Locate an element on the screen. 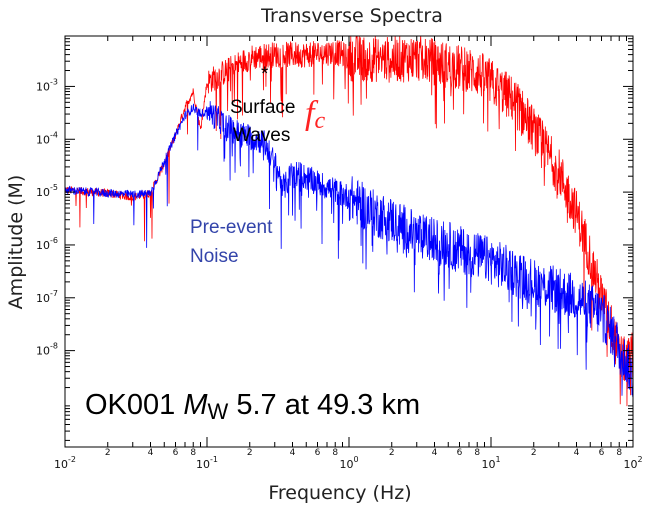 This screenshot has width=647, height=507. pre-event-label: Pre-event is located at coordinates (231, 227).